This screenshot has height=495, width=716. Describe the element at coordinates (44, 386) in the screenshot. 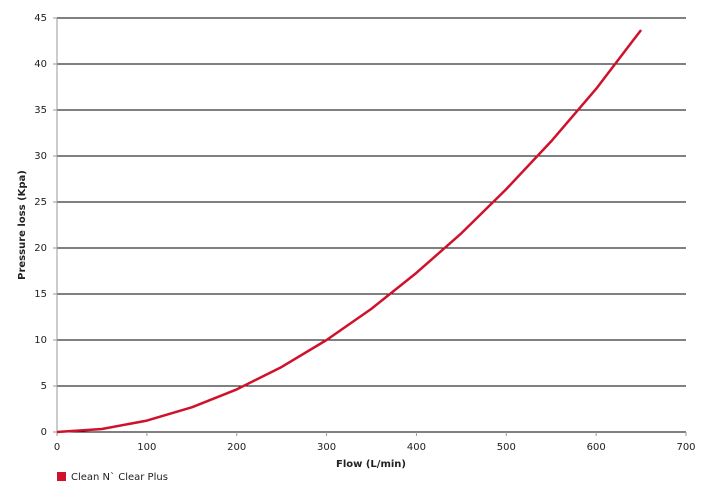

I see `y-tick-label: 5` at that location.